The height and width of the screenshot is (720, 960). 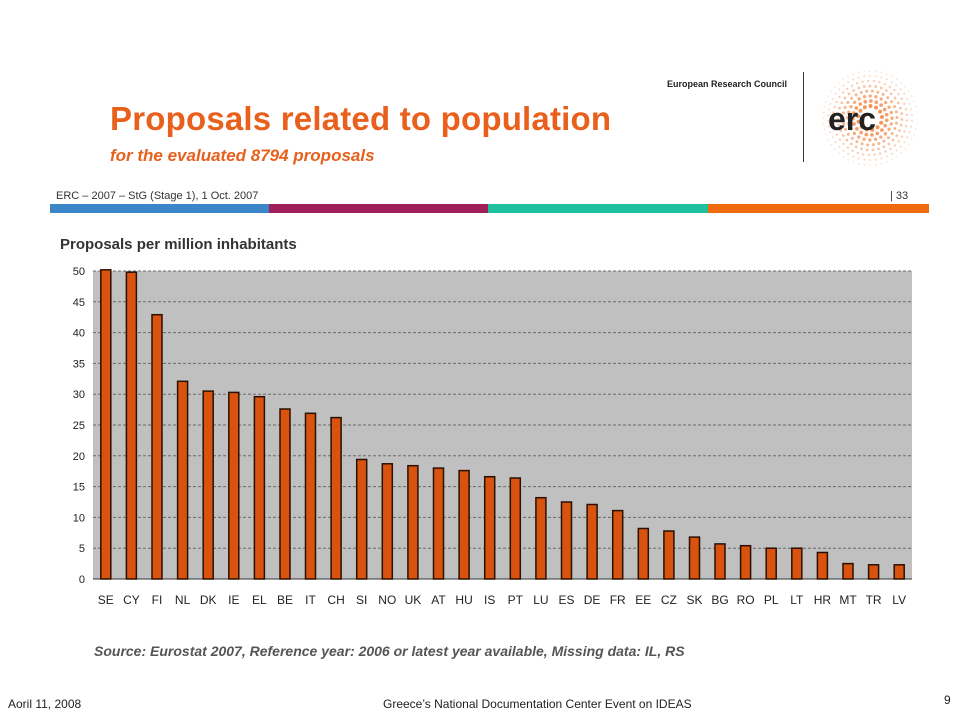 What do you see at coordinates (566, 540) in the screenshot?
I see `bar-es` at bounding box center [566, 540].